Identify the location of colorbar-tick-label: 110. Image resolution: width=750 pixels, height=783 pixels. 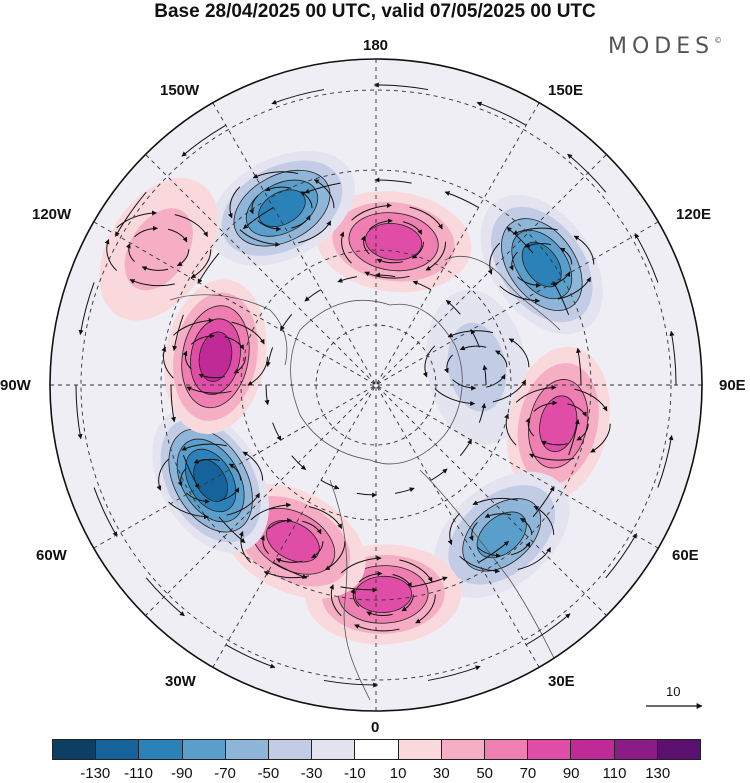
(614, 773).